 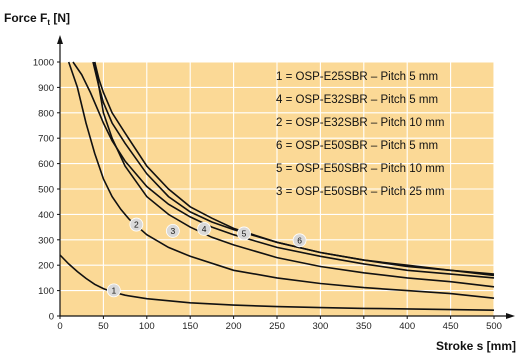 I want to click on y-tick-label: 300, so click(x=46, y=240).